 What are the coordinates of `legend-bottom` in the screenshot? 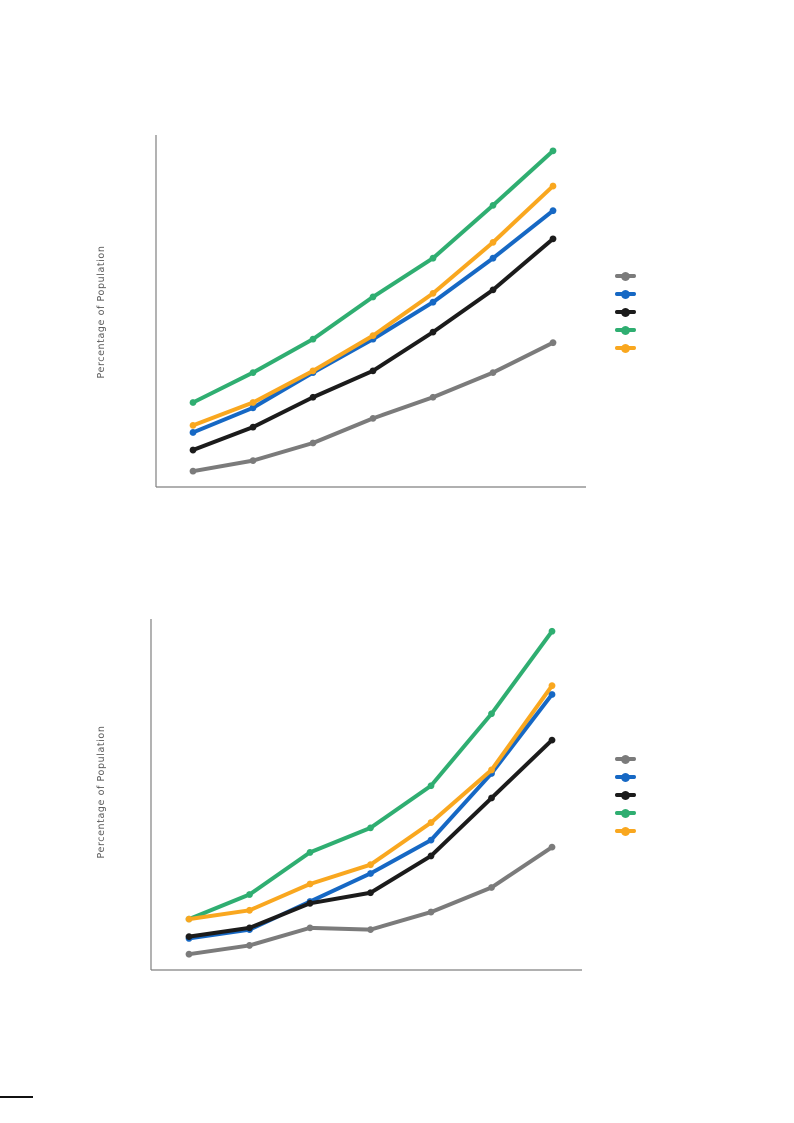 It's located at (628, 795).